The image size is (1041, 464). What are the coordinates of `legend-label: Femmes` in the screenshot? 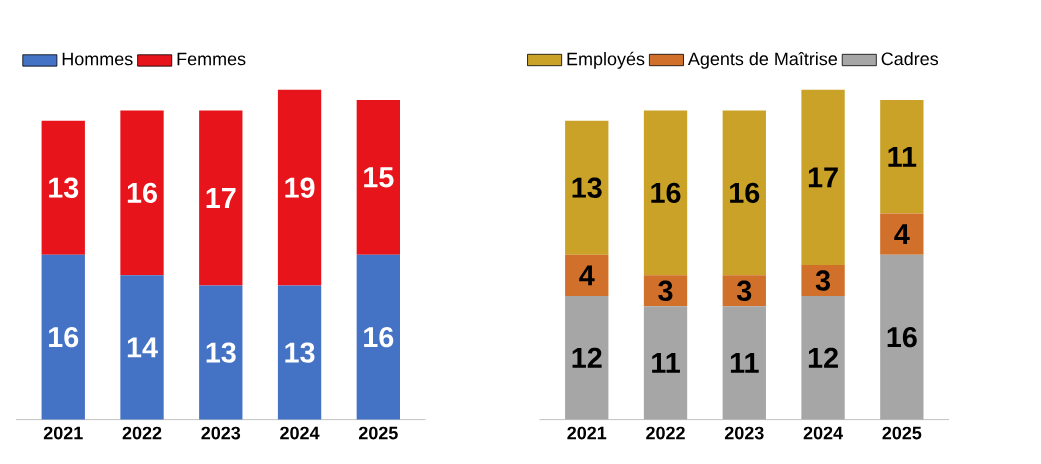 It's located at (211, 59).